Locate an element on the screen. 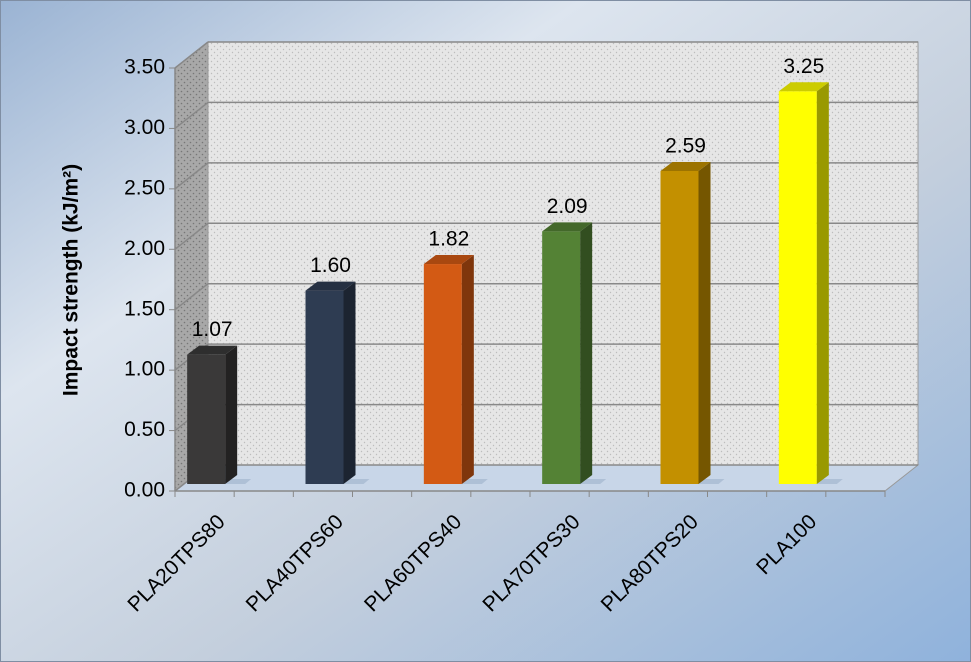 The height and width of the screenshot is (662, 971). y-tick-label: 0.50 is located at coordinates (144, 429).